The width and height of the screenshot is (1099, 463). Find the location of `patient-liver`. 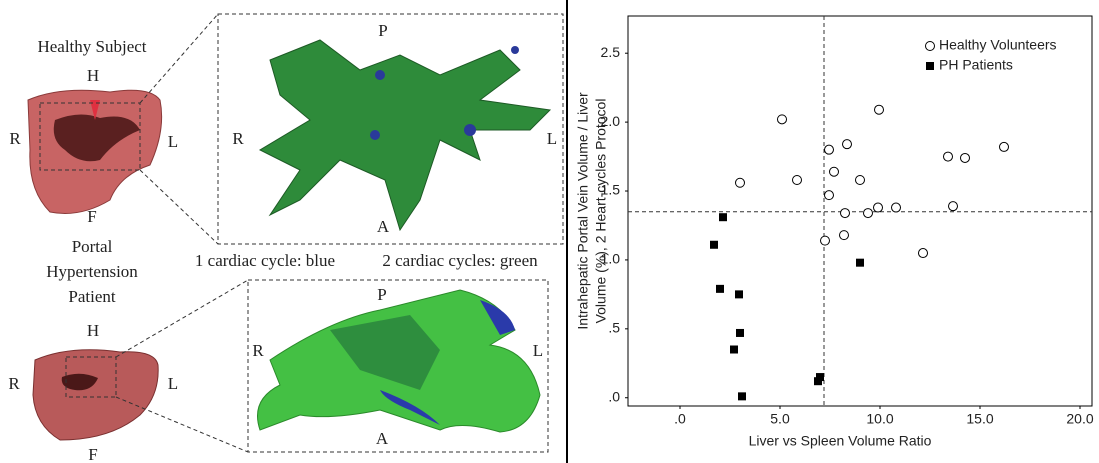

patient-liver is located at coordinates (95, 395).